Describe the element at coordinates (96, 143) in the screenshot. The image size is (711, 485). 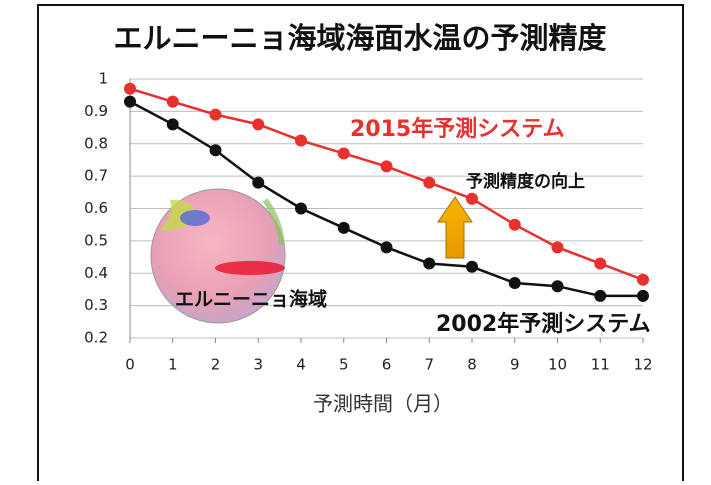
I see `y-tick-label: 0.8` at that location.